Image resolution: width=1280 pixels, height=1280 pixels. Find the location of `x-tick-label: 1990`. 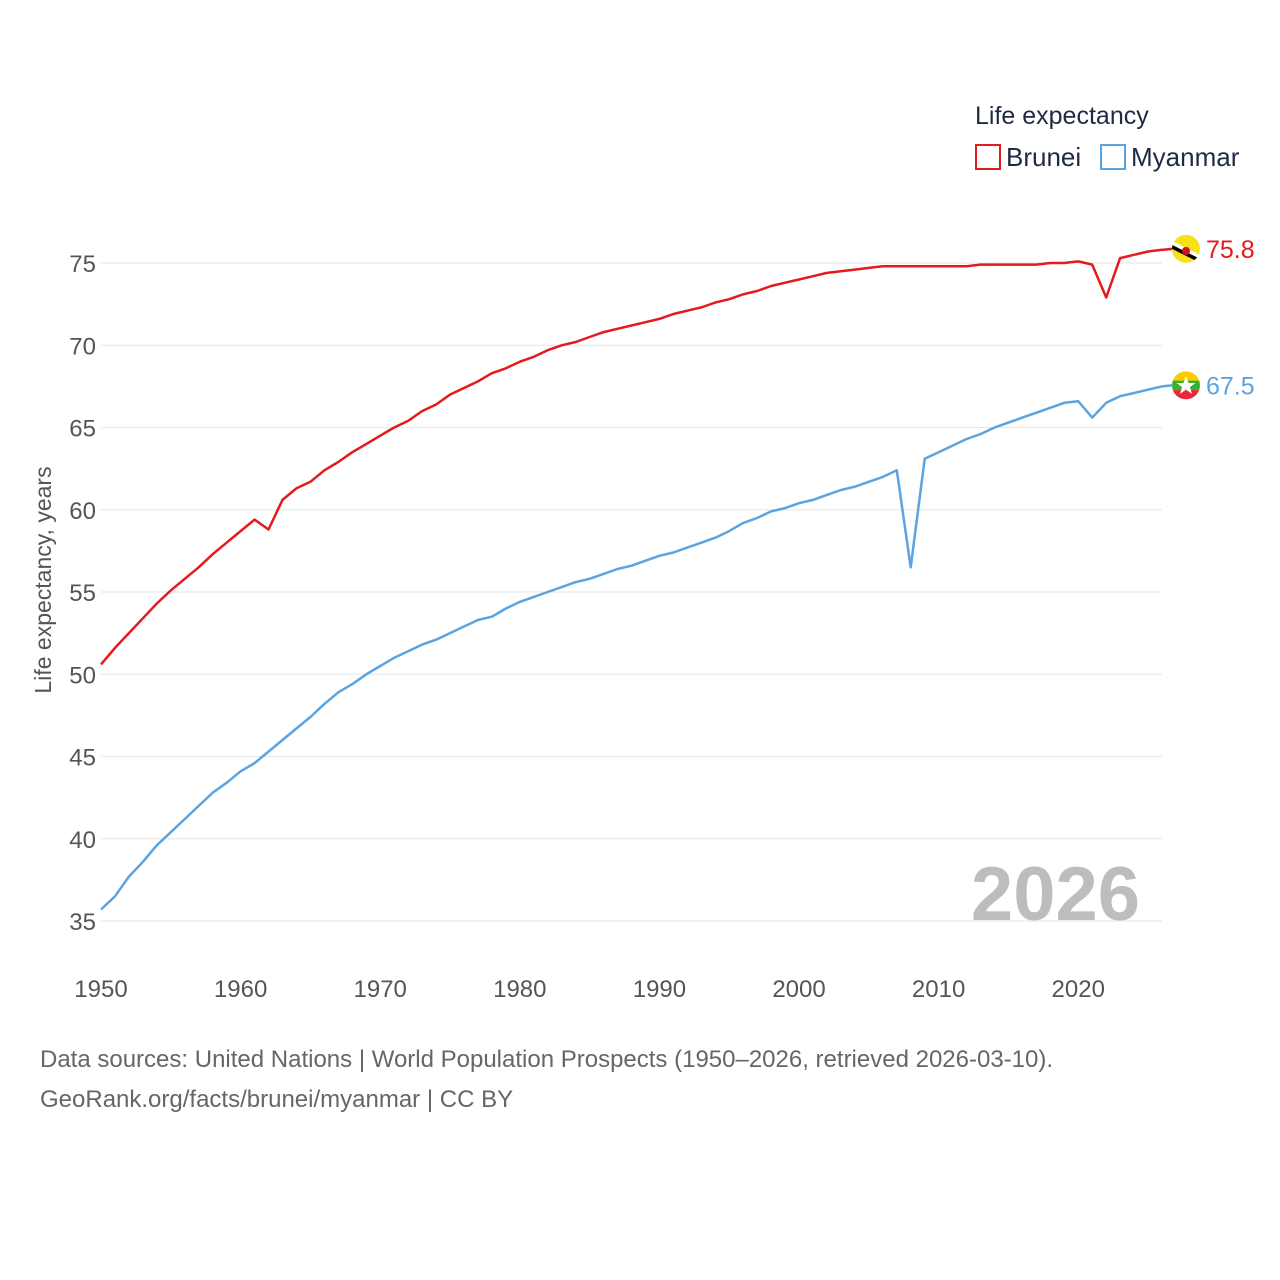

x-tick-label: 1990 is located at coordinates (659, 989).